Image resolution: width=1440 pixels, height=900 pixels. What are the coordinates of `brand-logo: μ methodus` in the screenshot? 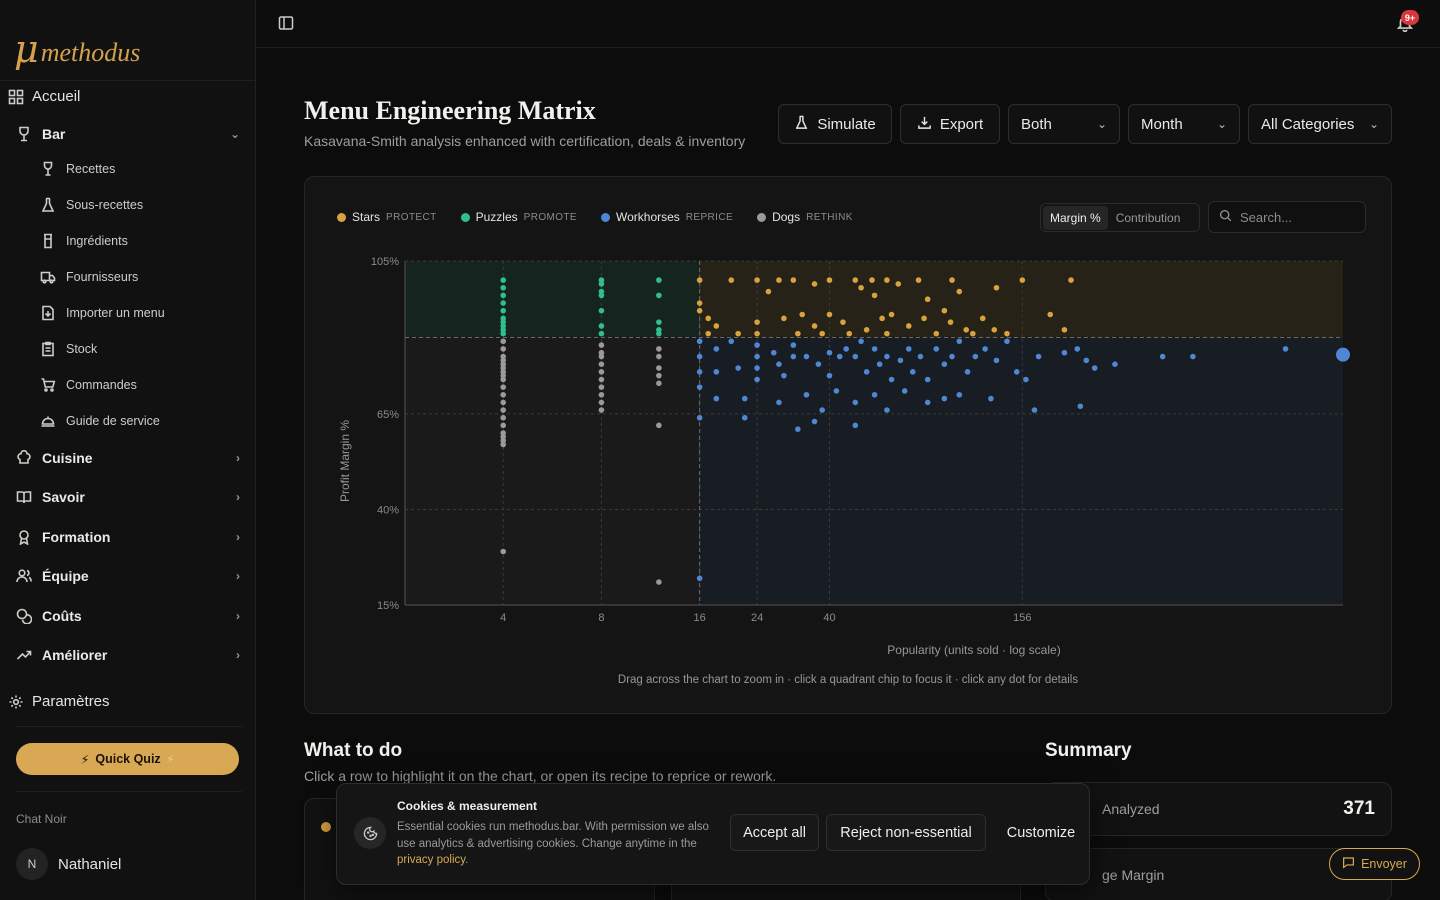 It's located at (77, 49).